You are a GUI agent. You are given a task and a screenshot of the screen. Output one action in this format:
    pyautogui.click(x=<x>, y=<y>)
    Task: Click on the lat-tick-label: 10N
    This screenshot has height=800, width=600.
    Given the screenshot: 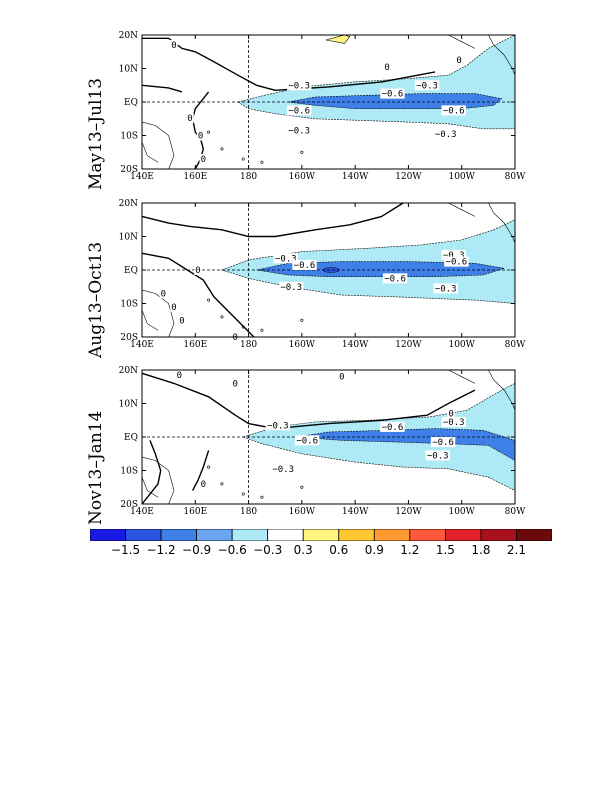 What is the action you would take?
    pyautogui.click(x=128, y=70)
    